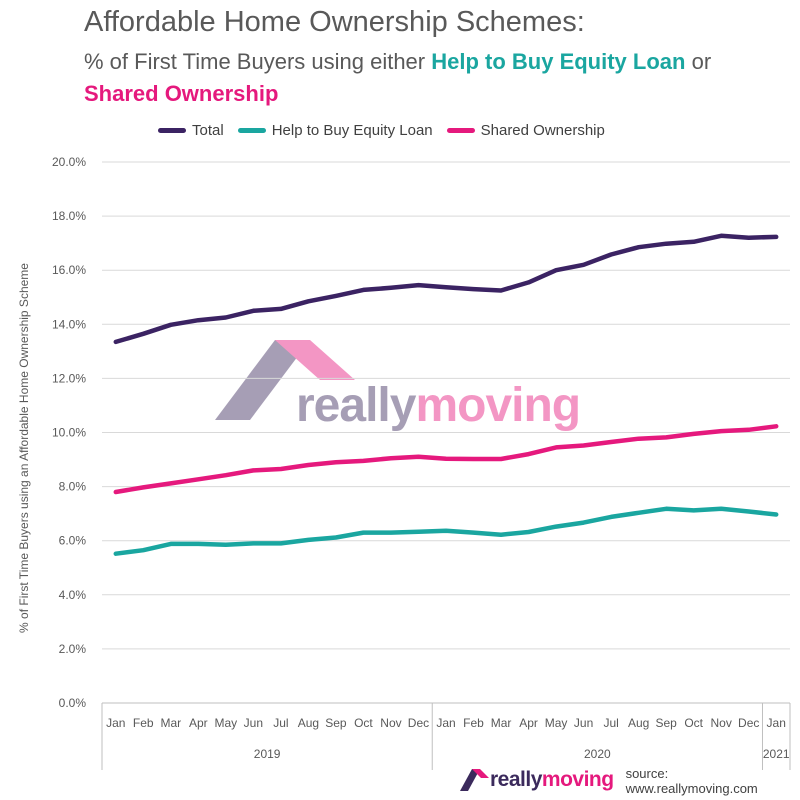 The height and width of the screenshot is (800, 800). I want to click on watermark-text: reallymoving, so click(438, 405).